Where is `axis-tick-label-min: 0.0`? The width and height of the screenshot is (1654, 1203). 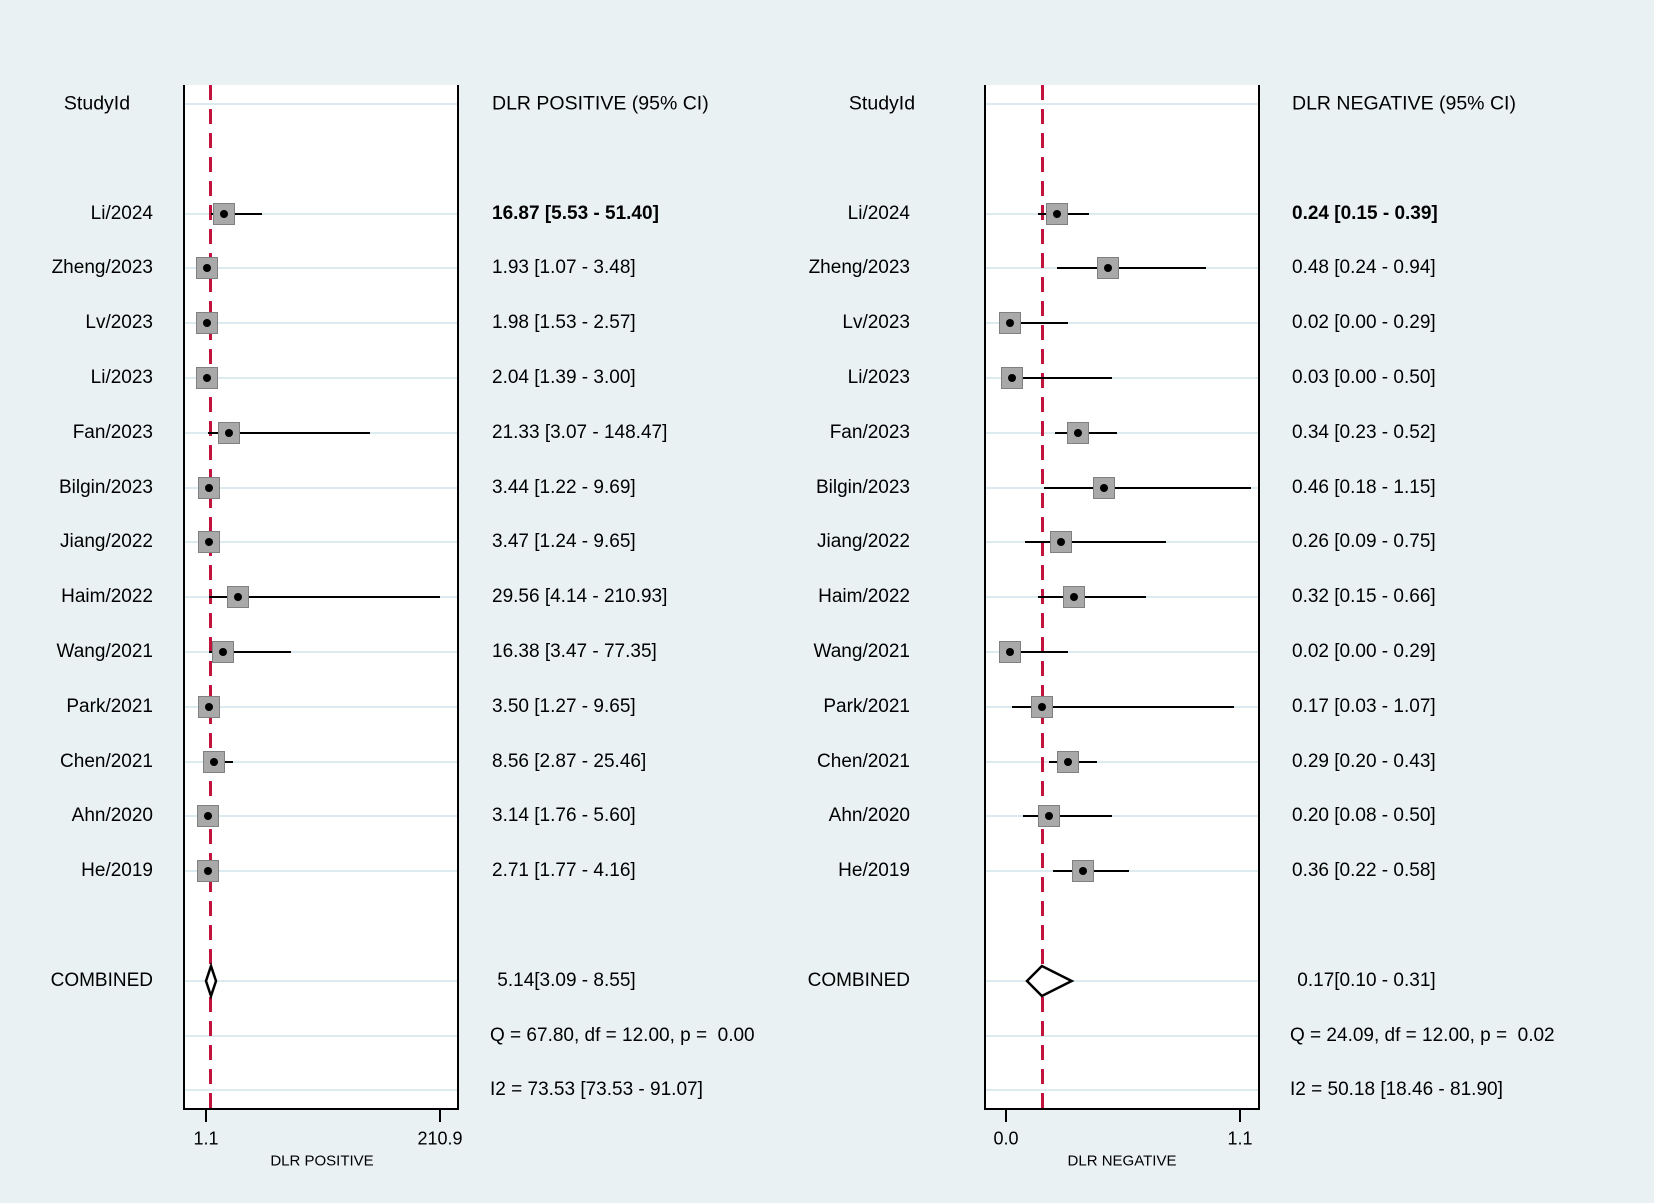
axis-tick-label-min: 0.0 is located at coordinates (1006, 1138).